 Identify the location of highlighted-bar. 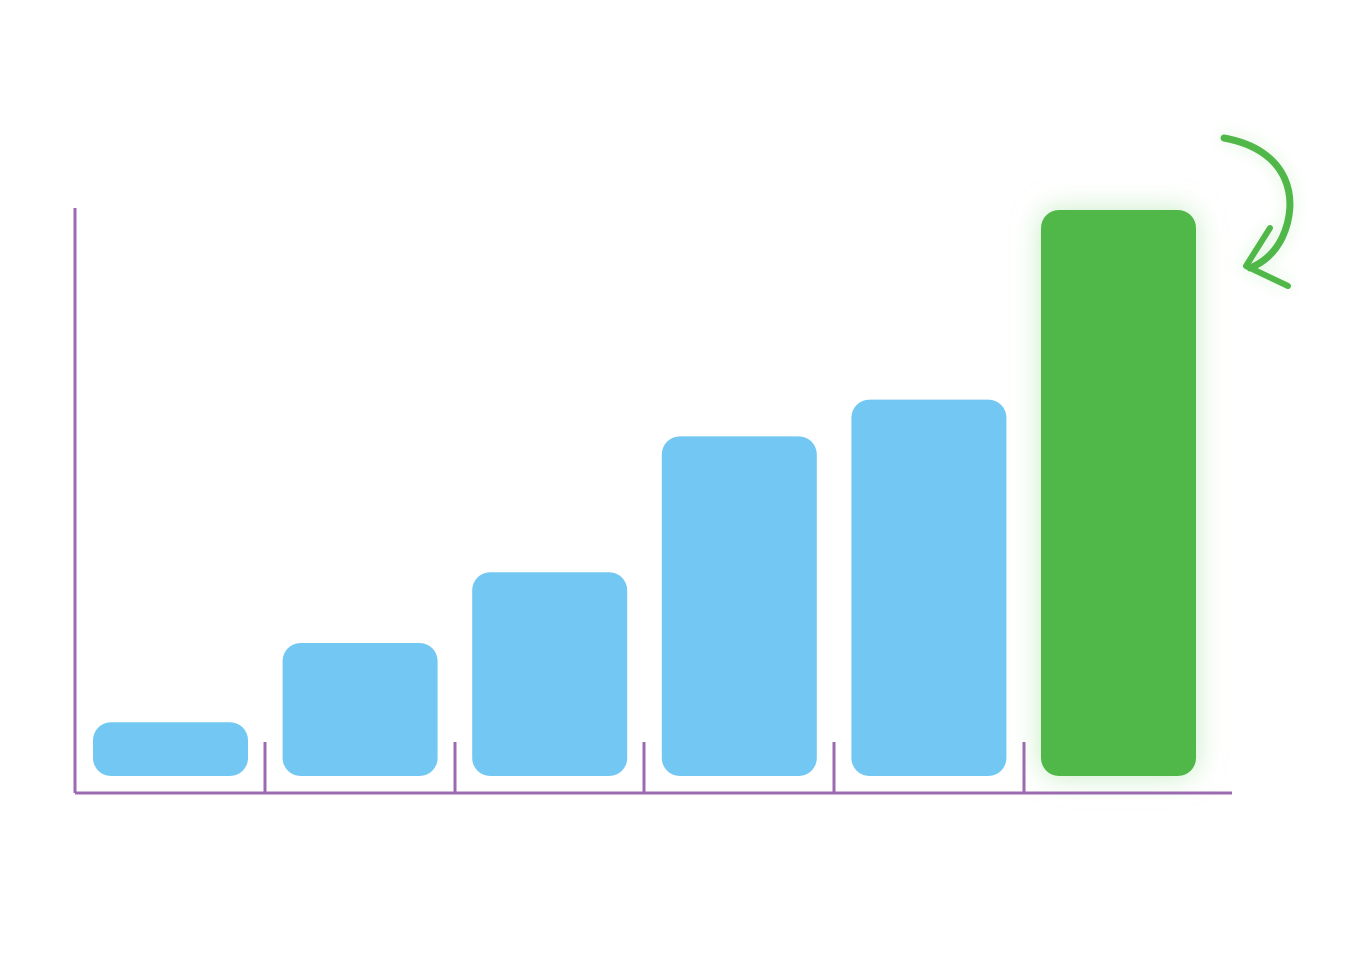
(1118, 493).